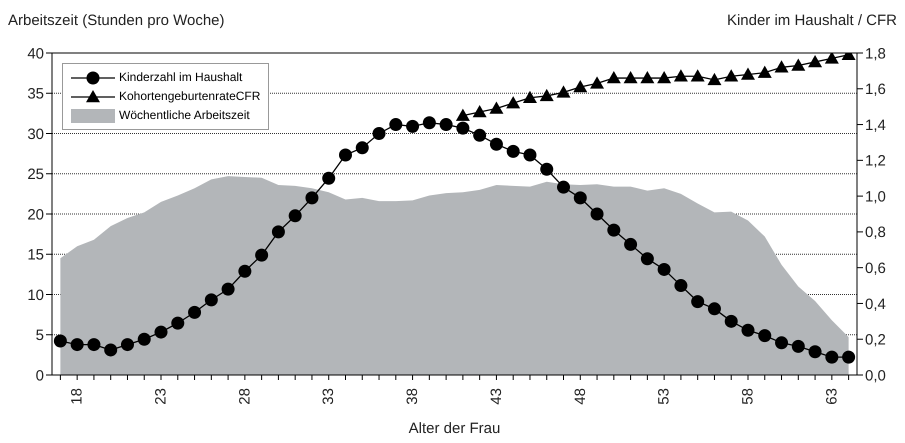  What do you see at coordinates (116, 20) in the screenshot?
I see `y-axis-title: Arbeitszeit (Stunden pro Woche)` at bounding box center [116, 20].